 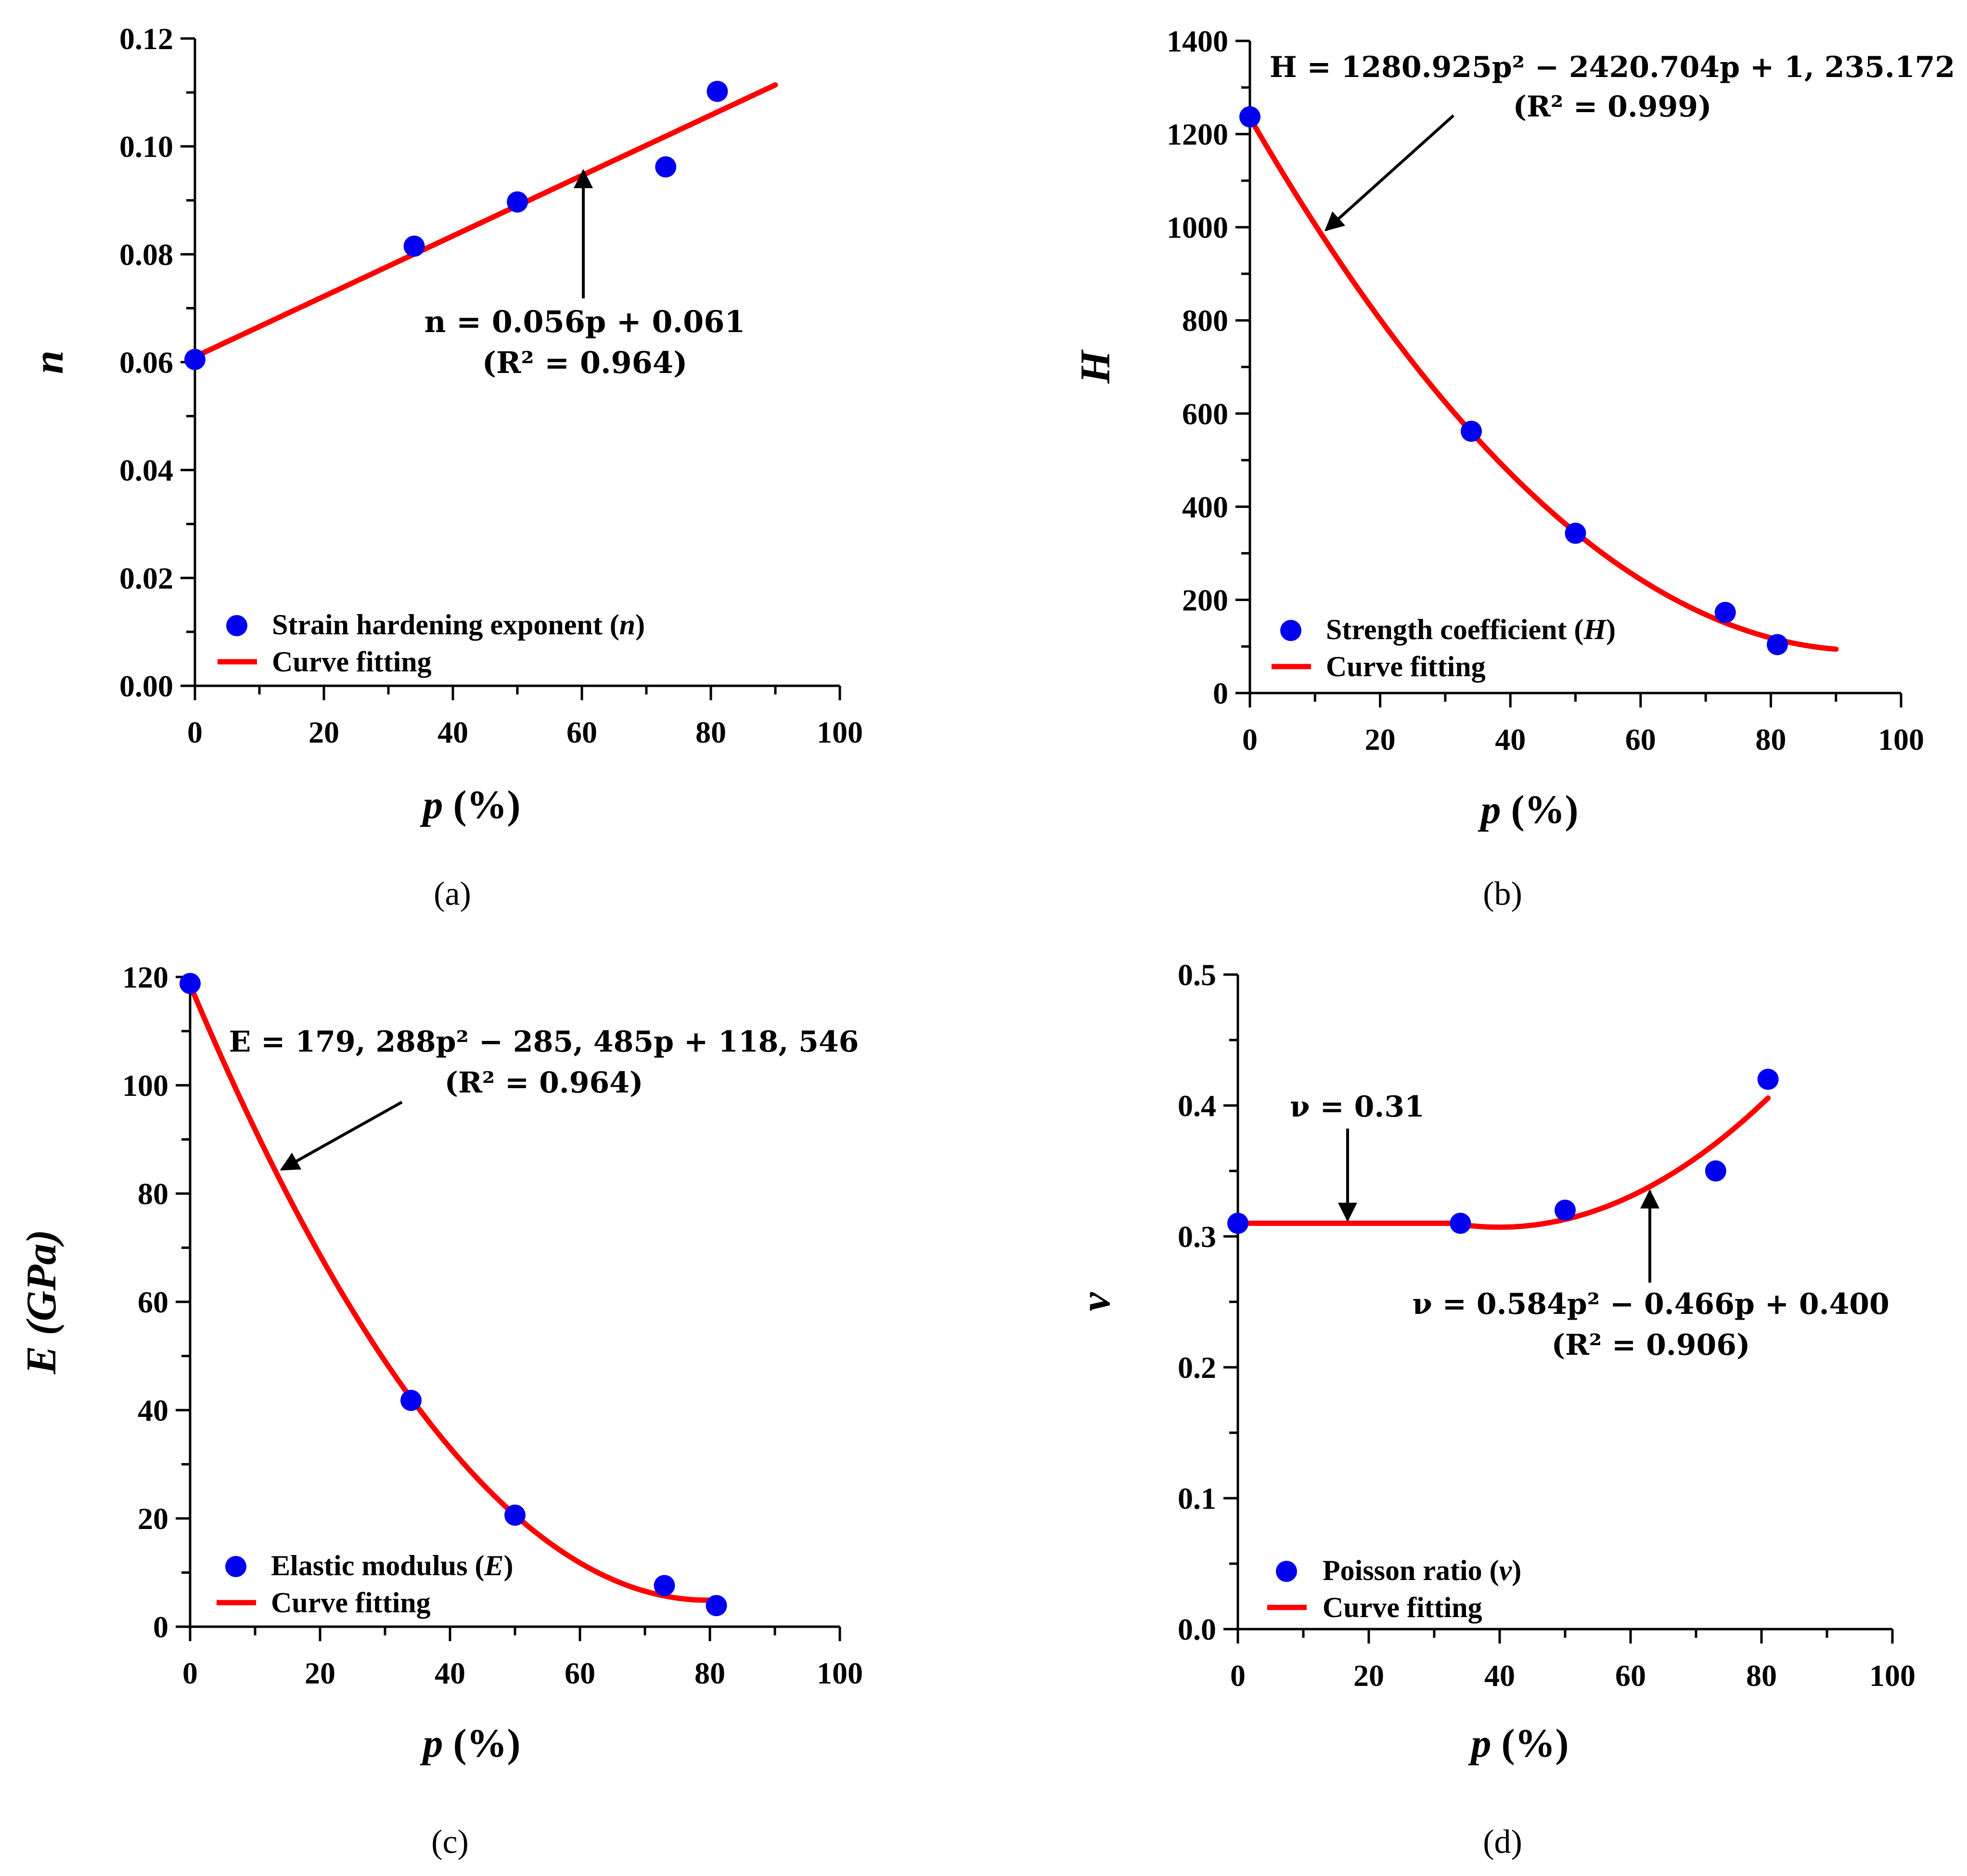 What do you see at coordinates (1651, 1345) in the screenshot?
I see `equation-r2: (R² = 0.906)` at bounding box center [1651, 1345].